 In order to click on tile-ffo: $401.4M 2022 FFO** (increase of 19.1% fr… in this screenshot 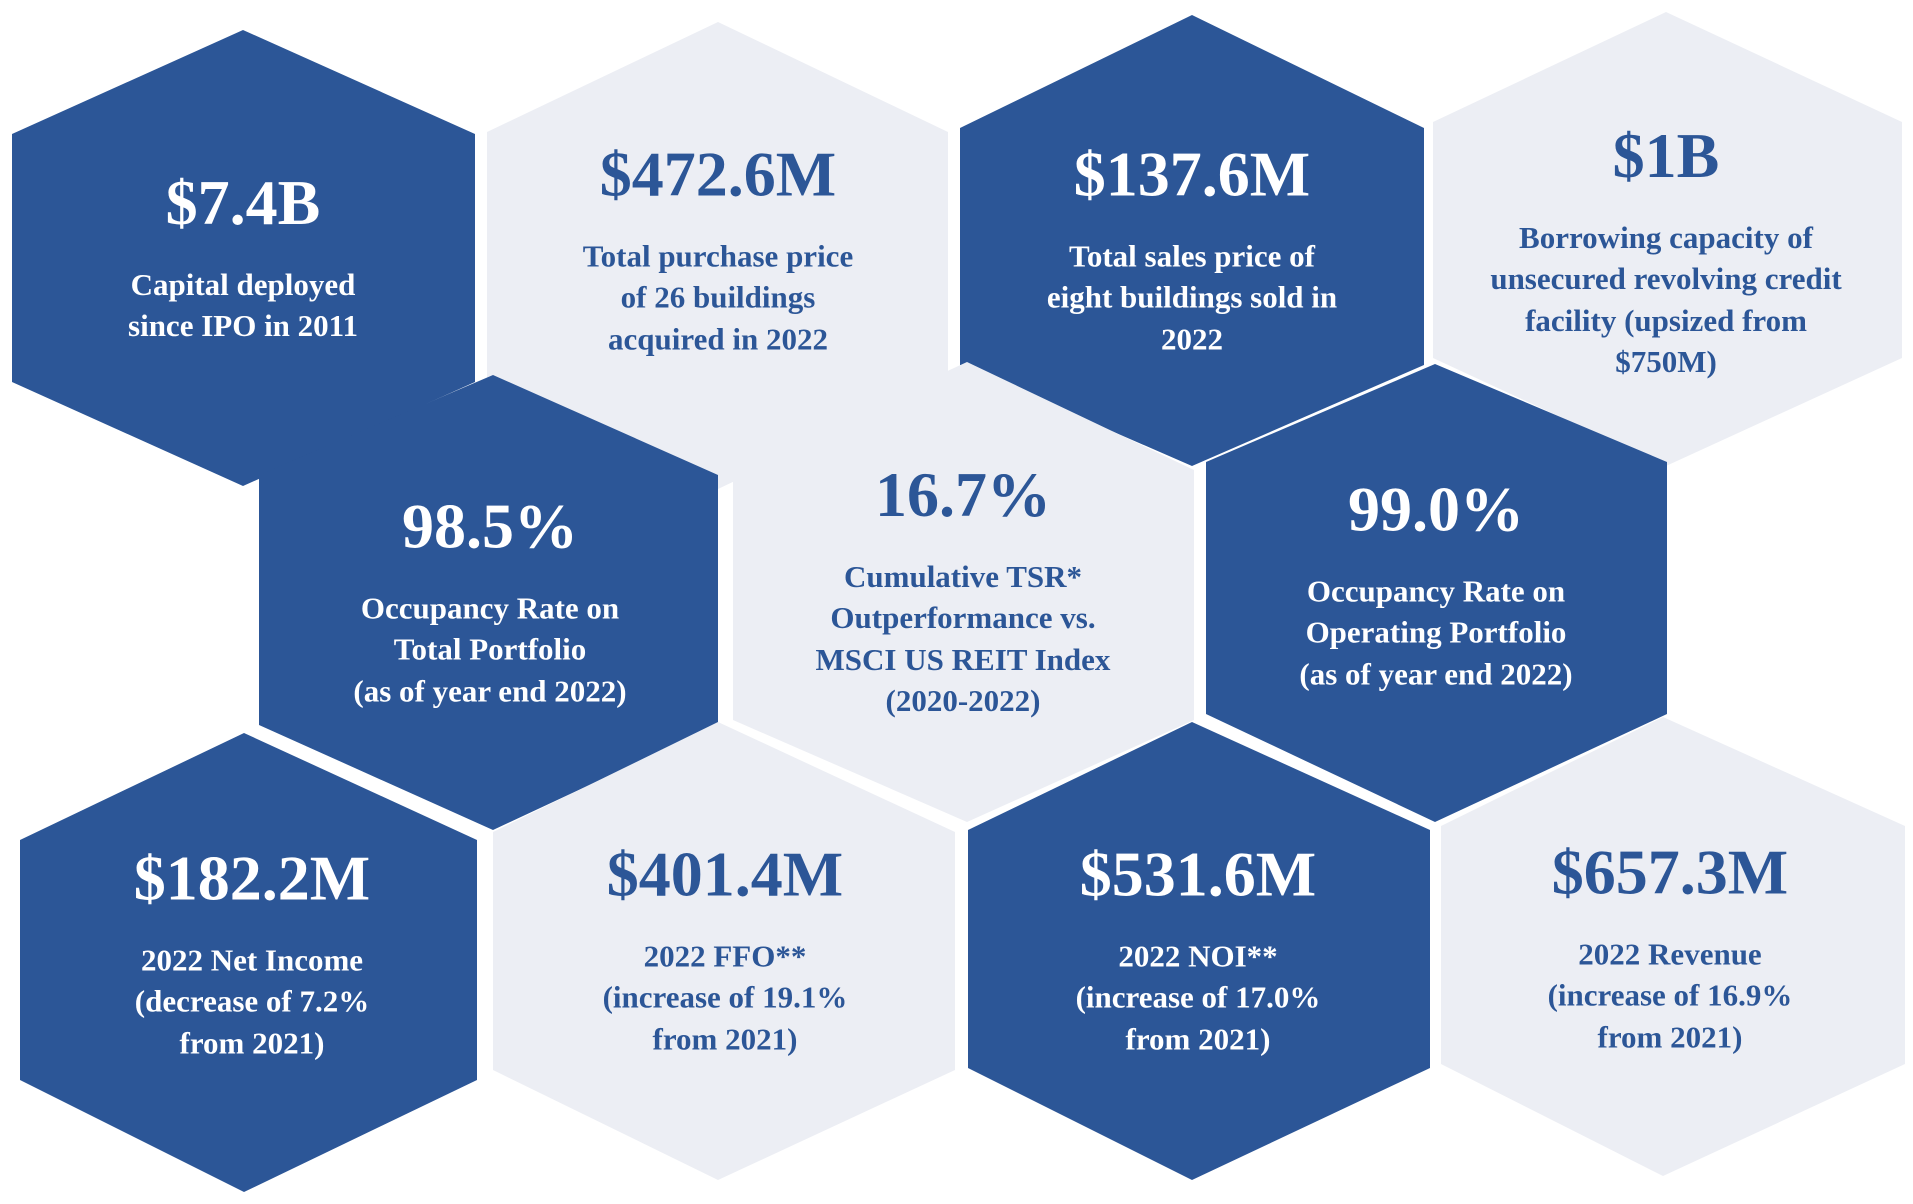, I will do `click(725, 949)`.